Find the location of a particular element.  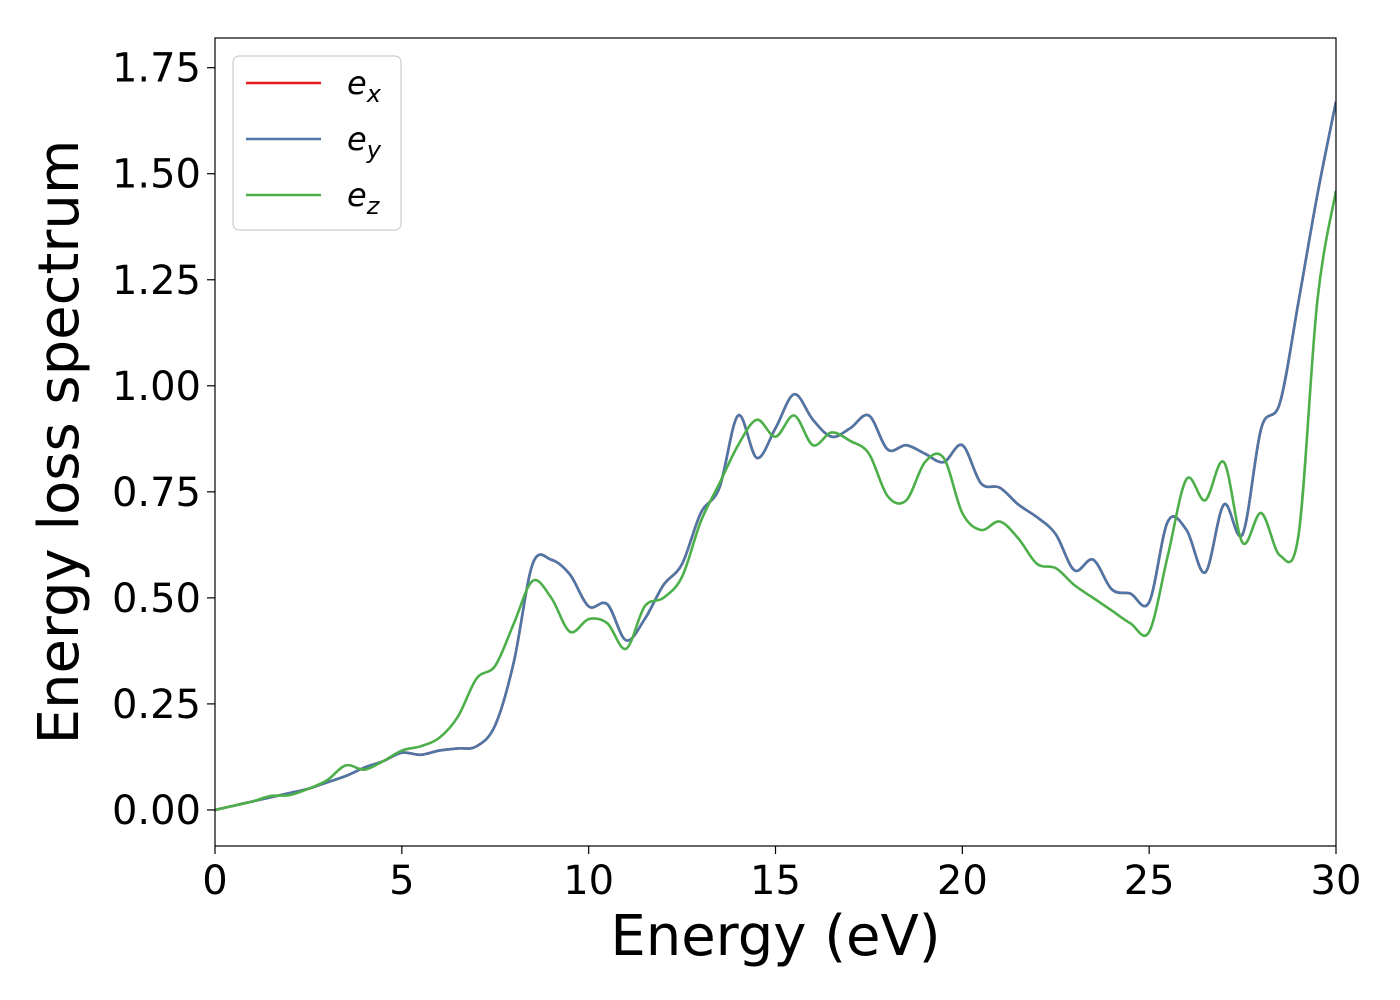

y-tick-label: 1.50 is located at coordinates (156, 175).